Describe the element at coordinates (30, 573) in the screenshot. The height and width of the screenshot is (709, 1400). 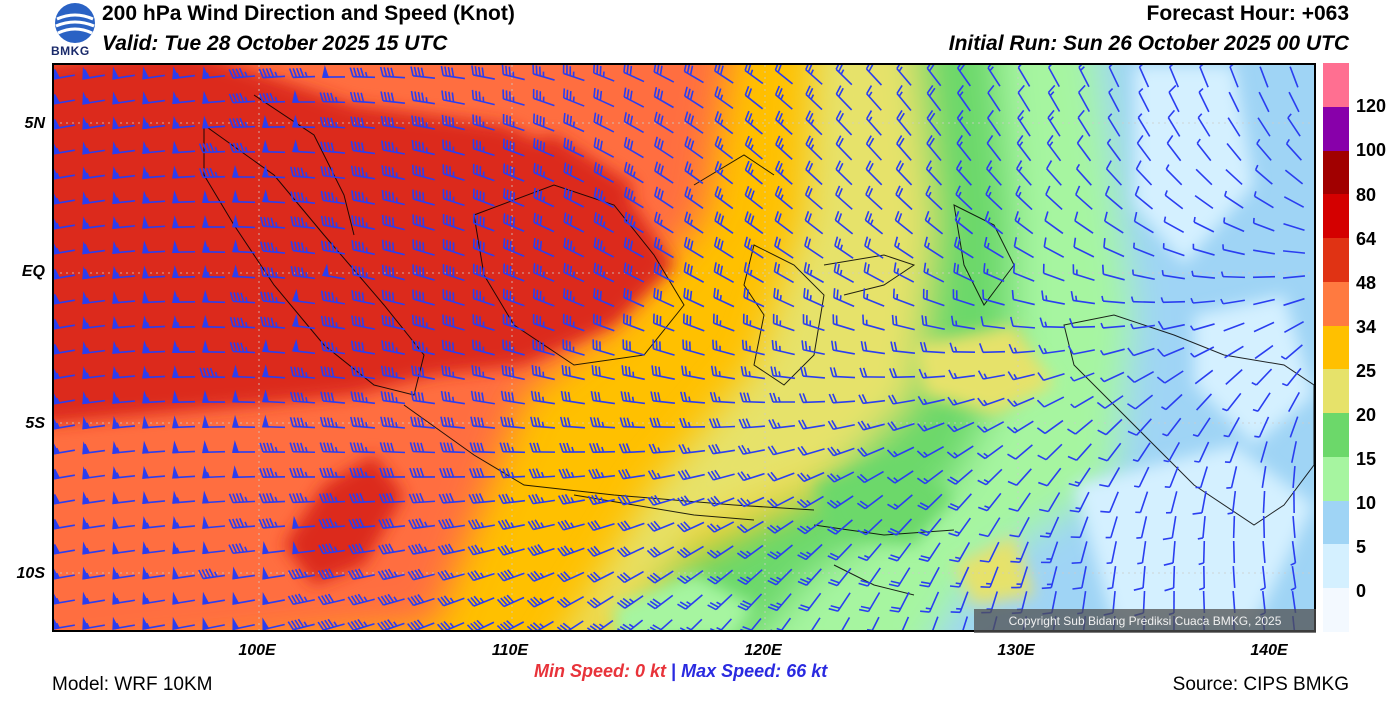
I see `lat-label-10s: 10S` at that location.